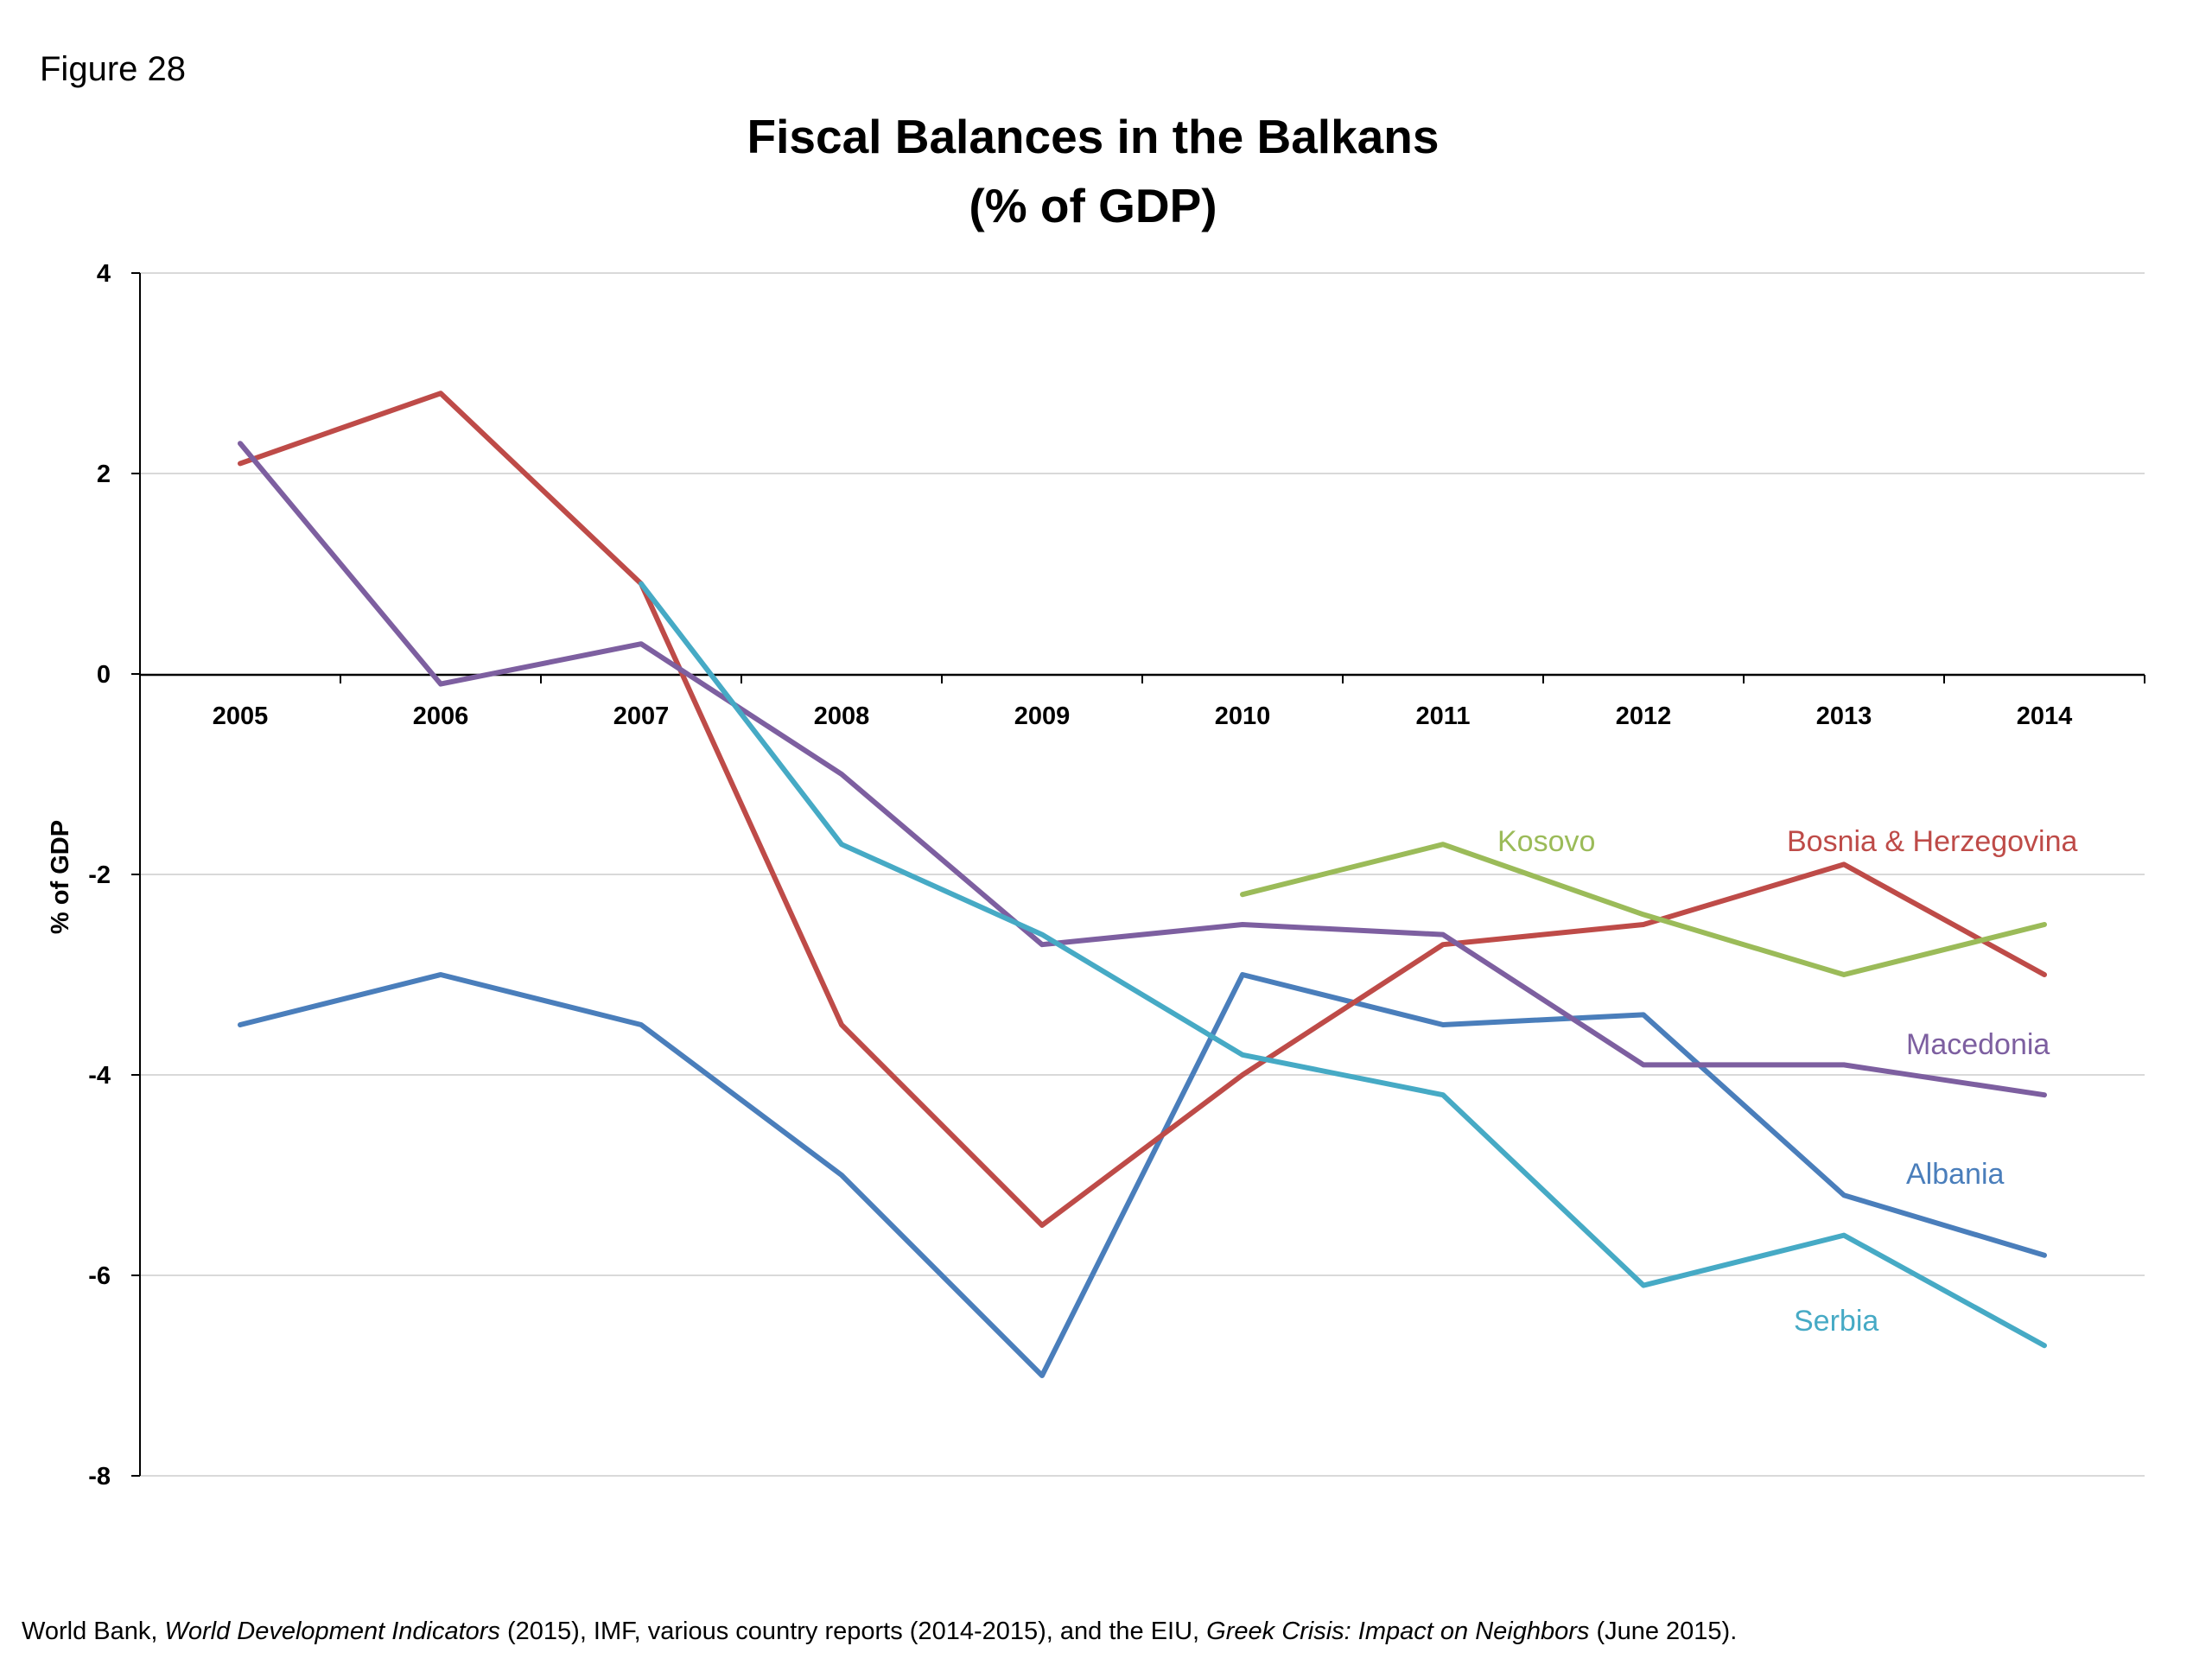 This screenshot has width=2212, height=1659. Describe the element at coordinates (241, 716) in the screenshot. I see `x-tick-label-2005: 2005` at that location.